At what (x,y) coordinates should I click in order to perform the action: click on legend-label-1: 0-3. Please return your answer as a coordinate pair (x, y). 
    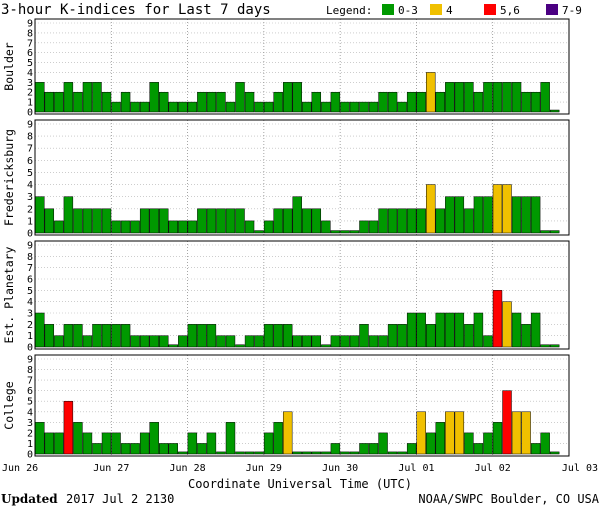
    Looking at the image, I should click on (408, 10).